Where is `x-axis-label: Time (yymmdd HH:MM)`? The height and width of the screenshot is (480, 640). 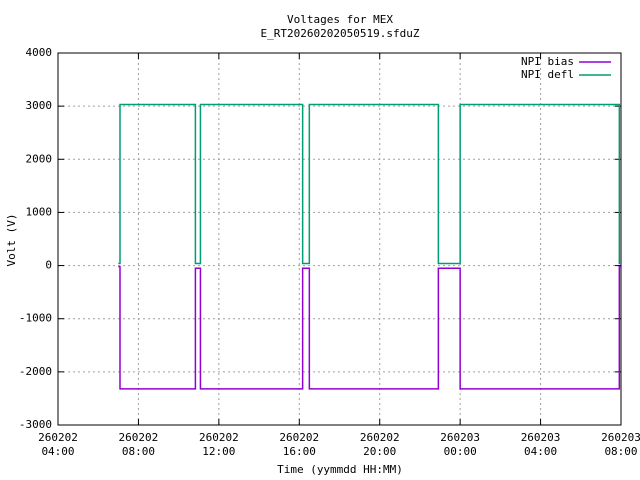
x-axis-label: Time (yymmdd HH:MM) is located at coordinates (340, 469).